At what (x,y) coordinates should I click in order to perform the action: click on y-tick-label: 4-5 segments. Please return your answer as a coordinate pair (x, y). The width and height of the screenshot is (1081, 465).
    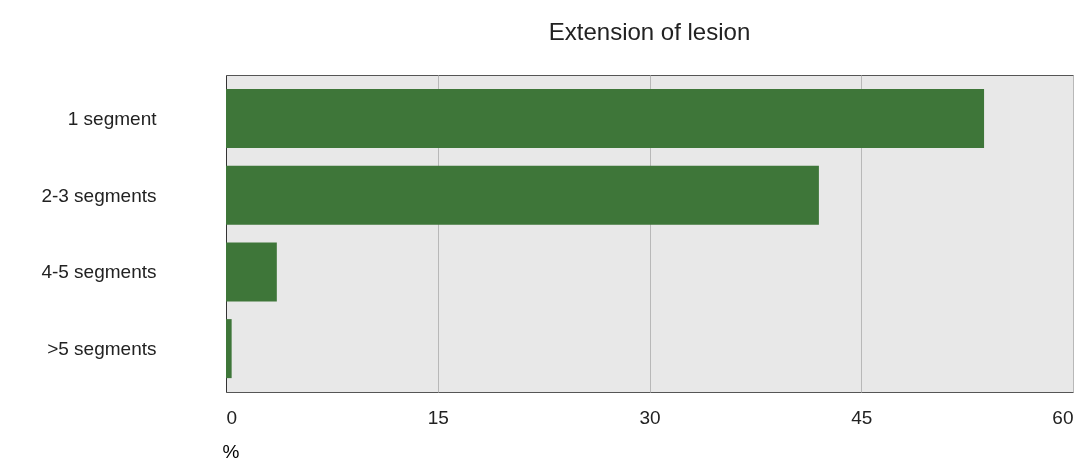
    Looking at the image, I should click on (99, 272).